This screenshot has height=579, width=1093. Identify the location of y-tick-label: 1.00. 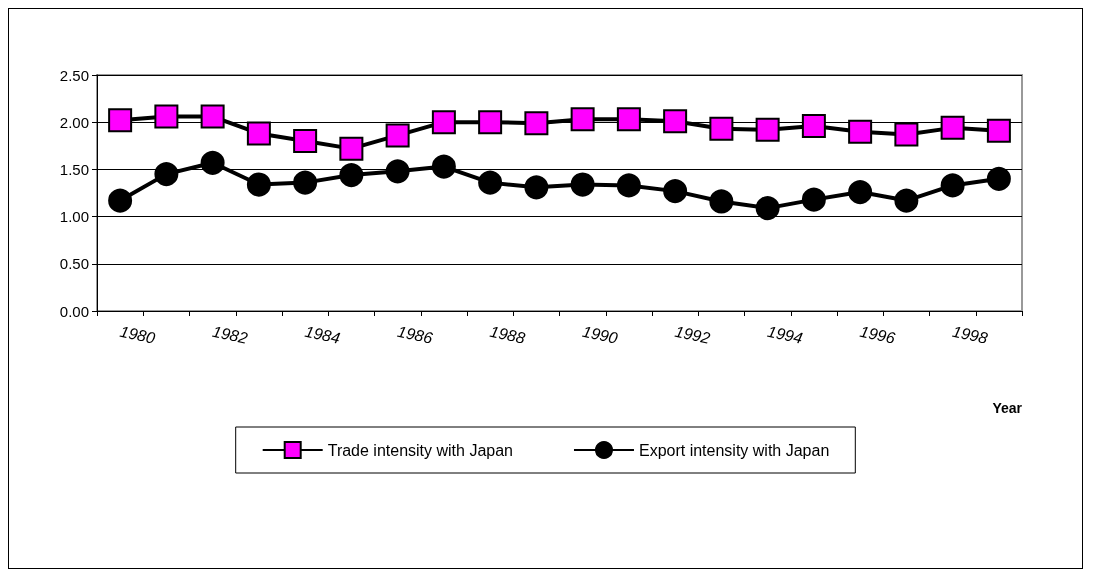
(74, 217).